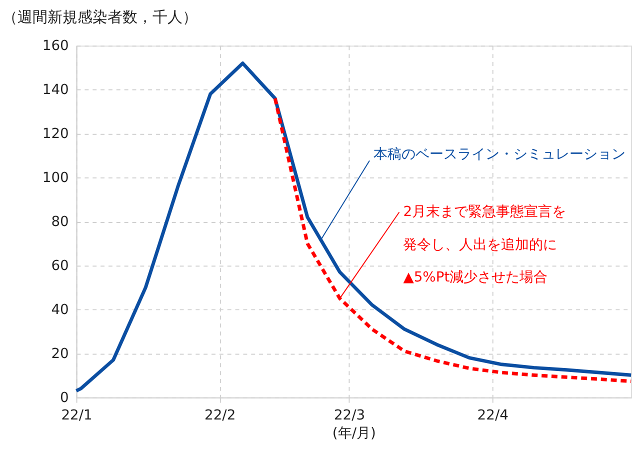 The height and width of the screenshot is (470, 638). Describe the element at coordinates (493, 416) in the screenshot. I see `x-tick-label: 22/4` at that location.